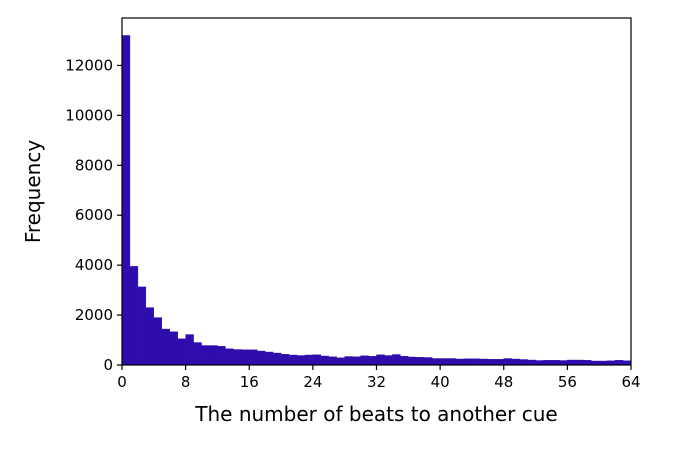  Describe the element at coordinates (376, 382) in the screenshot. I see `x-tick-label: 32` at that location.